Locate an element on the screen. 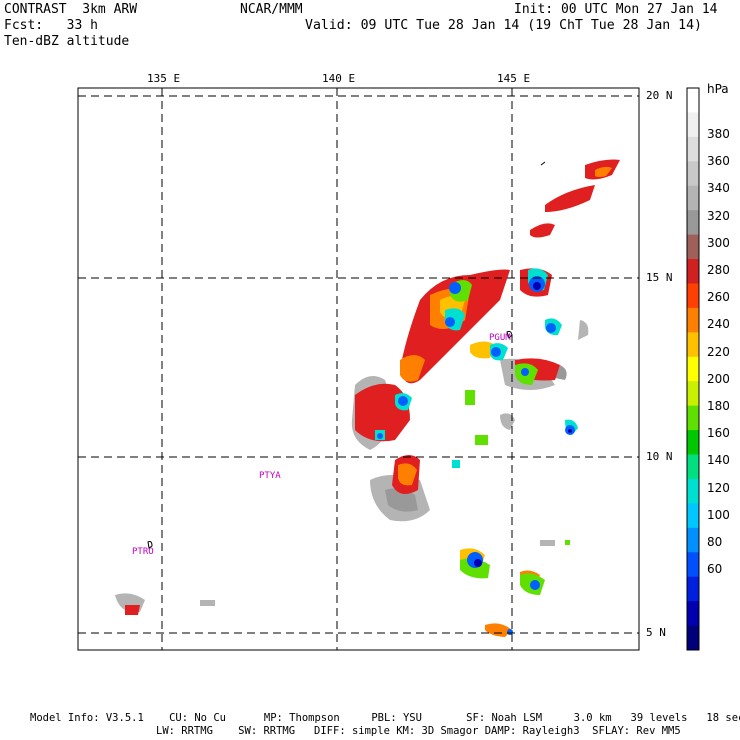  color-legend is located at coordinates (693, 369).